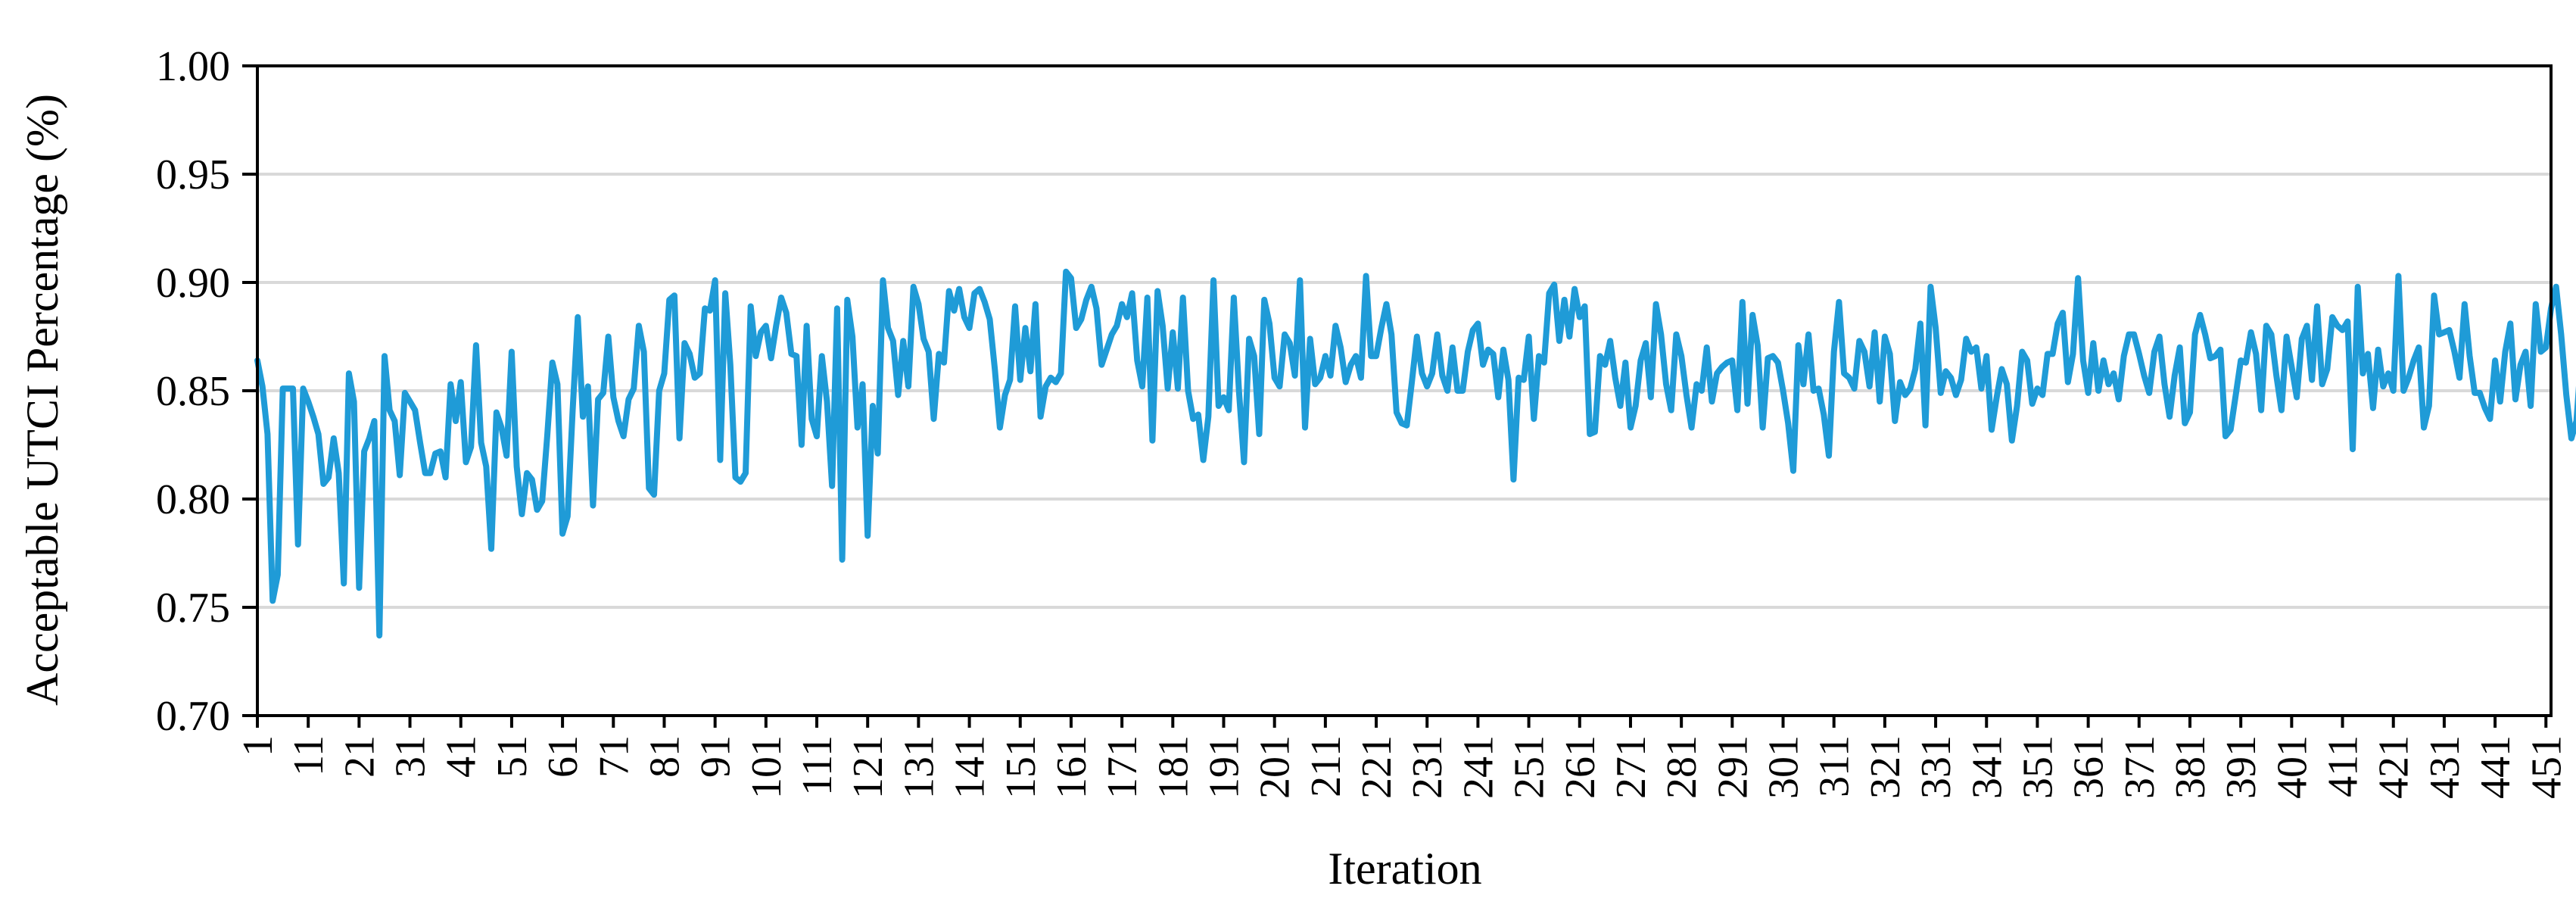 The height and width of the screenshot is (914, 2576). Describe the element at coordinates (1529, 767) in the screenshot. I see `x-tick-label: 251` at that location.